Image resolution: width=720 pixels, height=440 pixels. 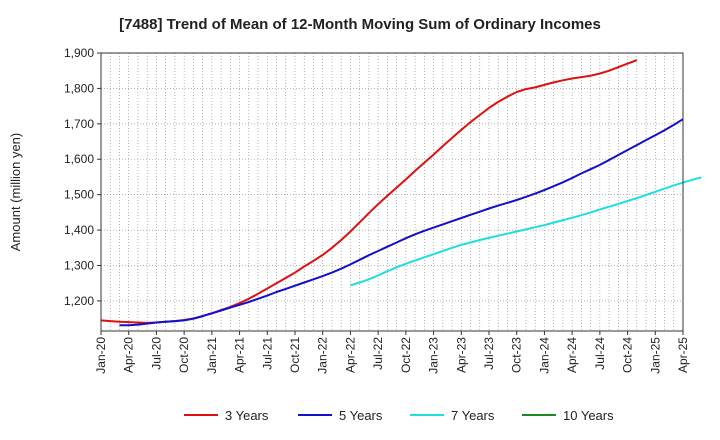 I want to click on legend-label: 5 Years, so click(x=361, y=415).